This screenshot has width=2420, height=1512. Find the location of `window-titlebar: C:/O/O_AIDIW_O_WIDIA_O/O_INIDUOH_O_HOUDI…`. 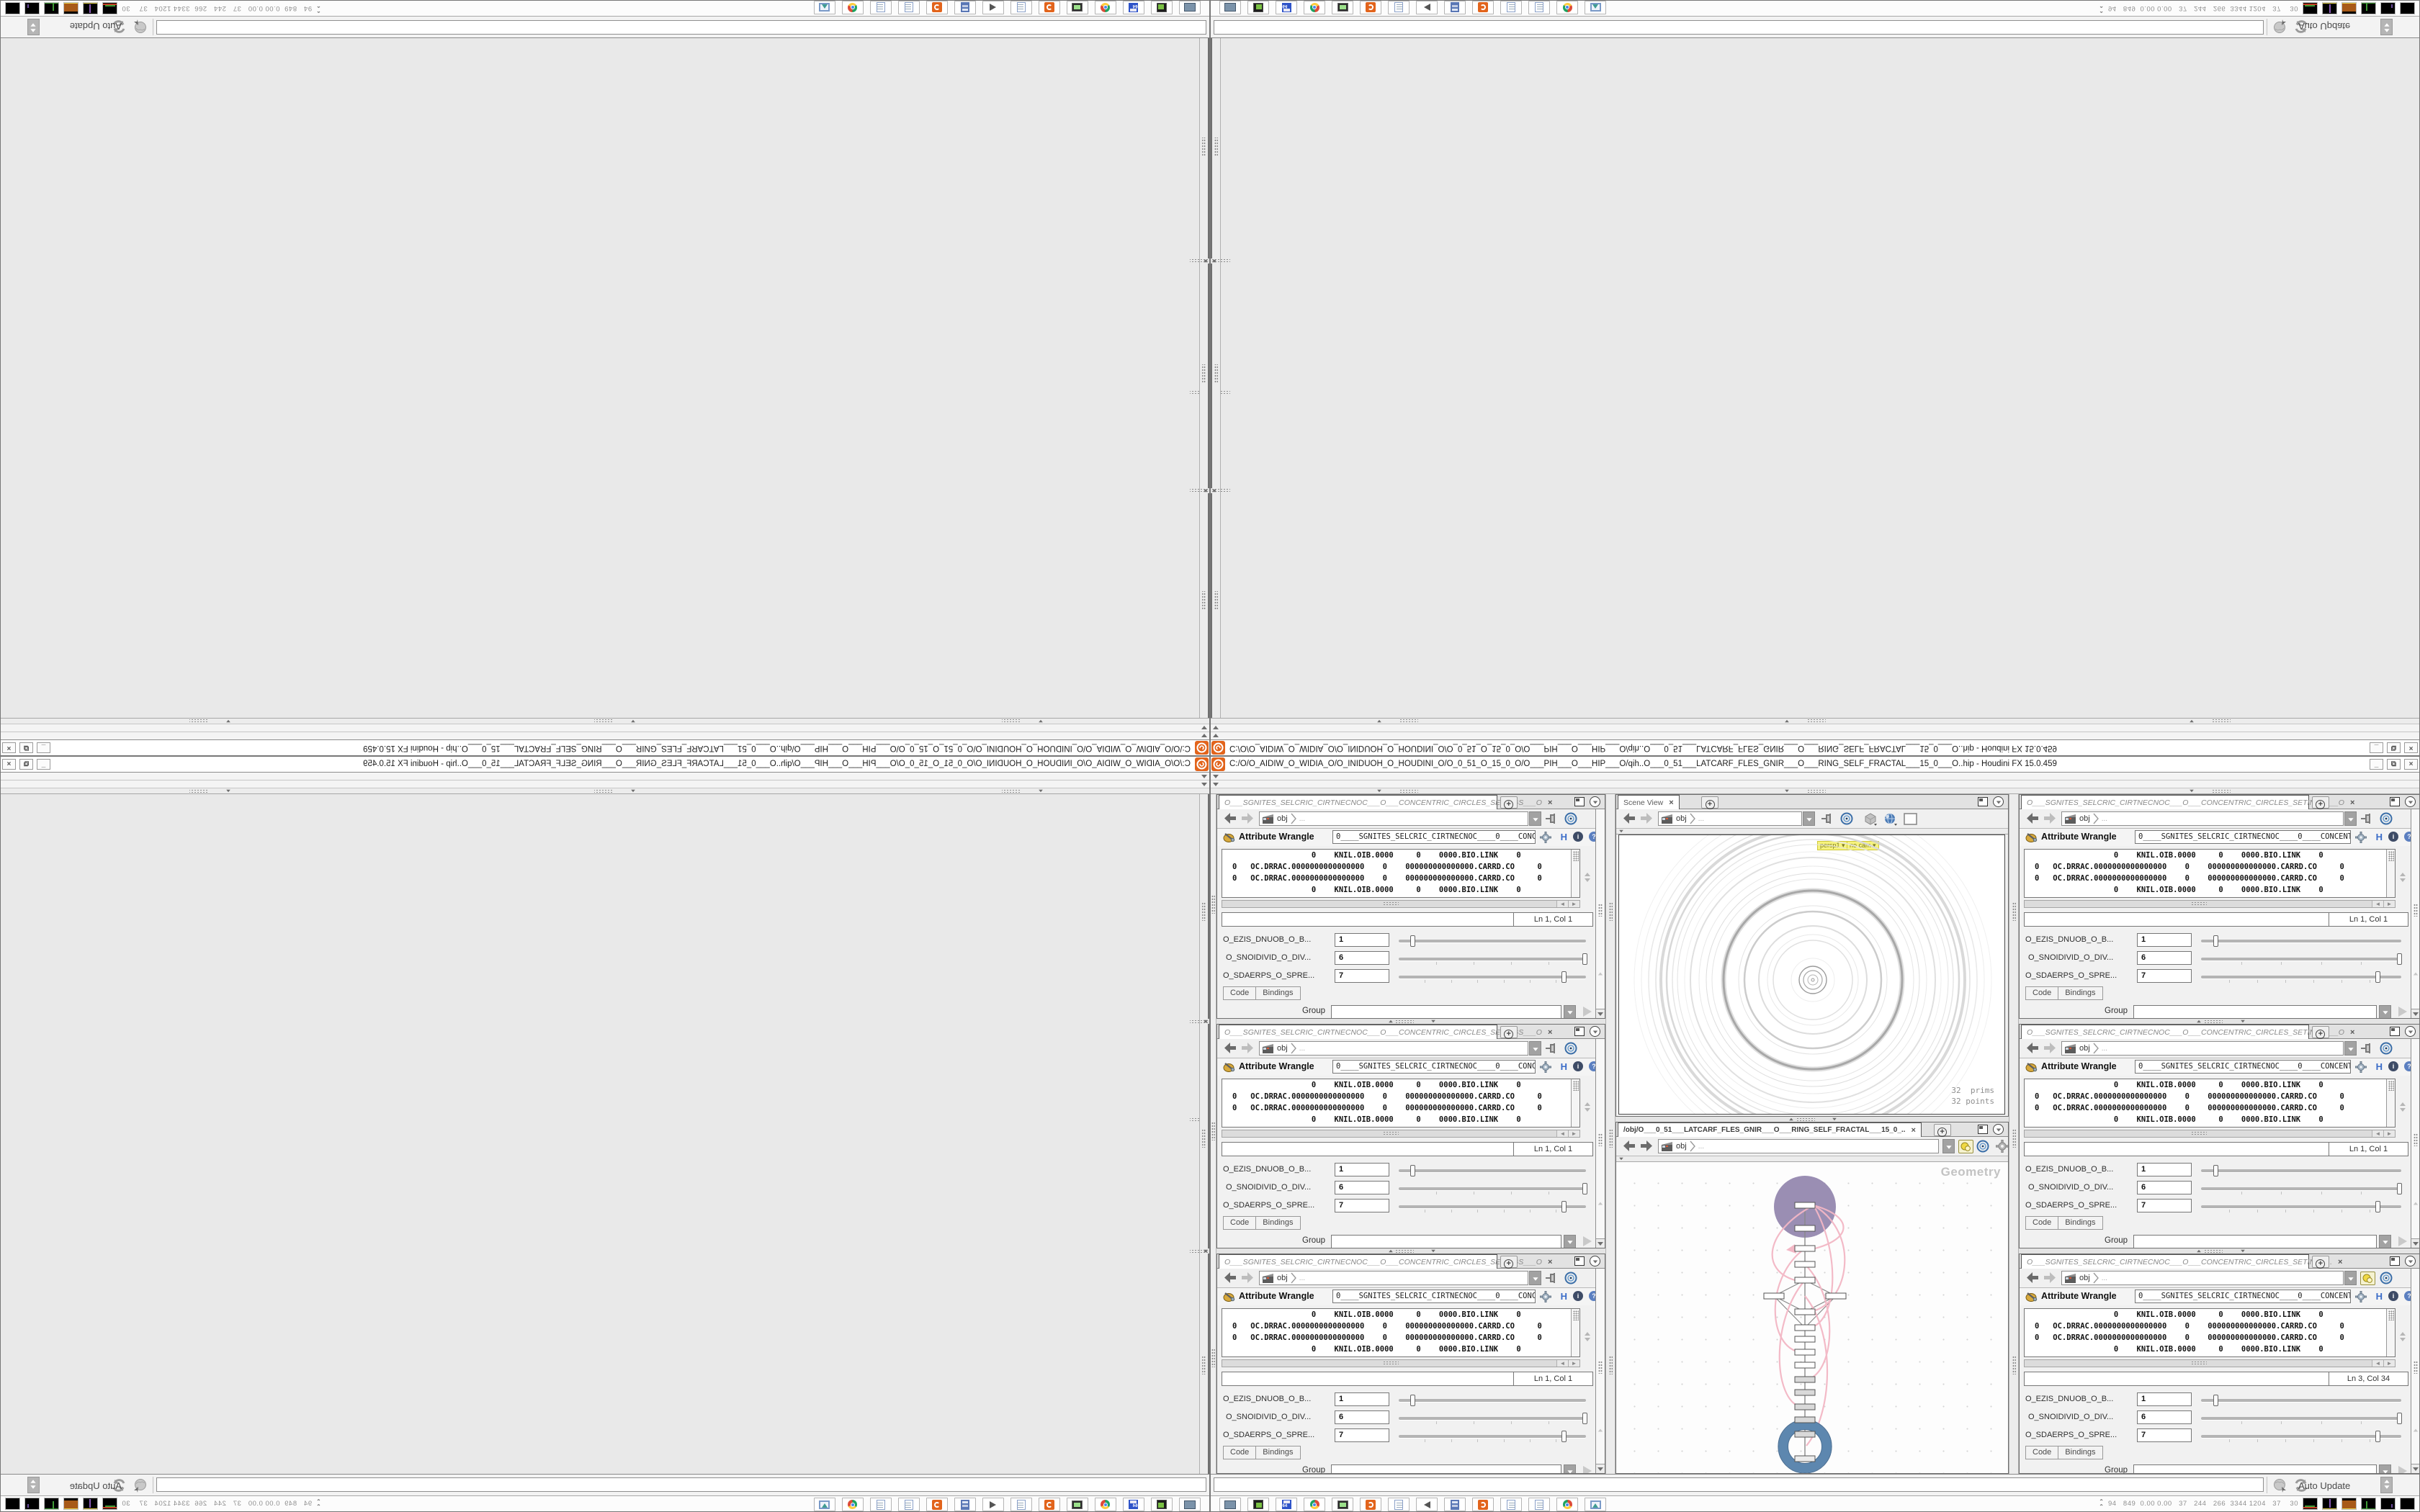

window-titlebar: C:/O/O_AIDIW_O_WIDIA_O/O_INIDUOH_O_HOUDI… is located at coordinates (1815, 765).